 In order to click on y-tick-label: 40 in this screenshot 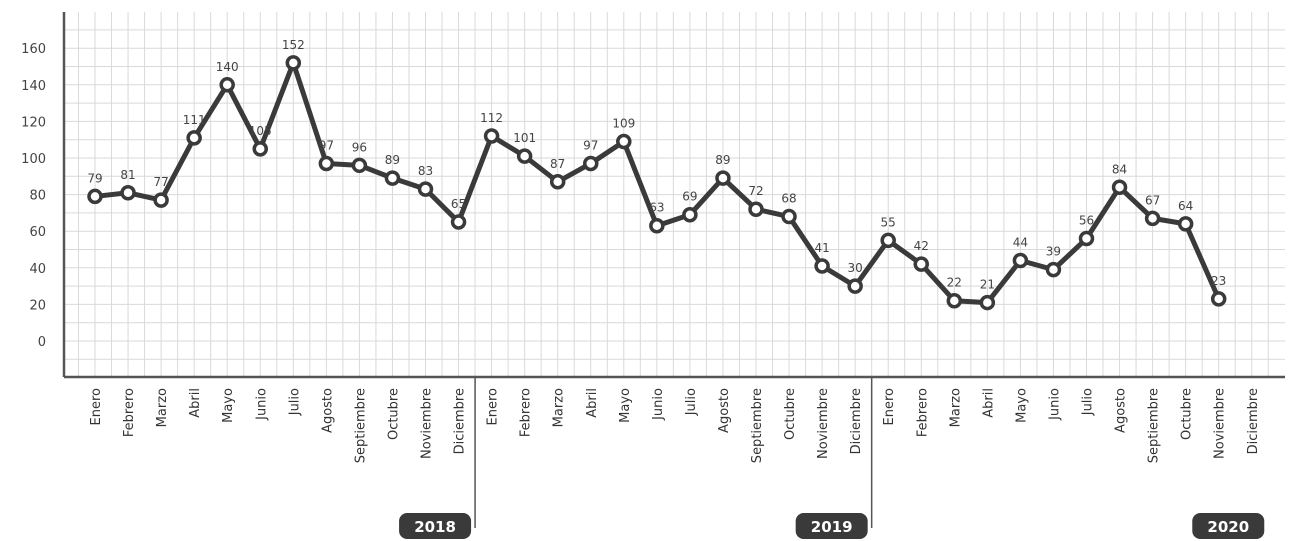, I will do `click(37, 269)`.